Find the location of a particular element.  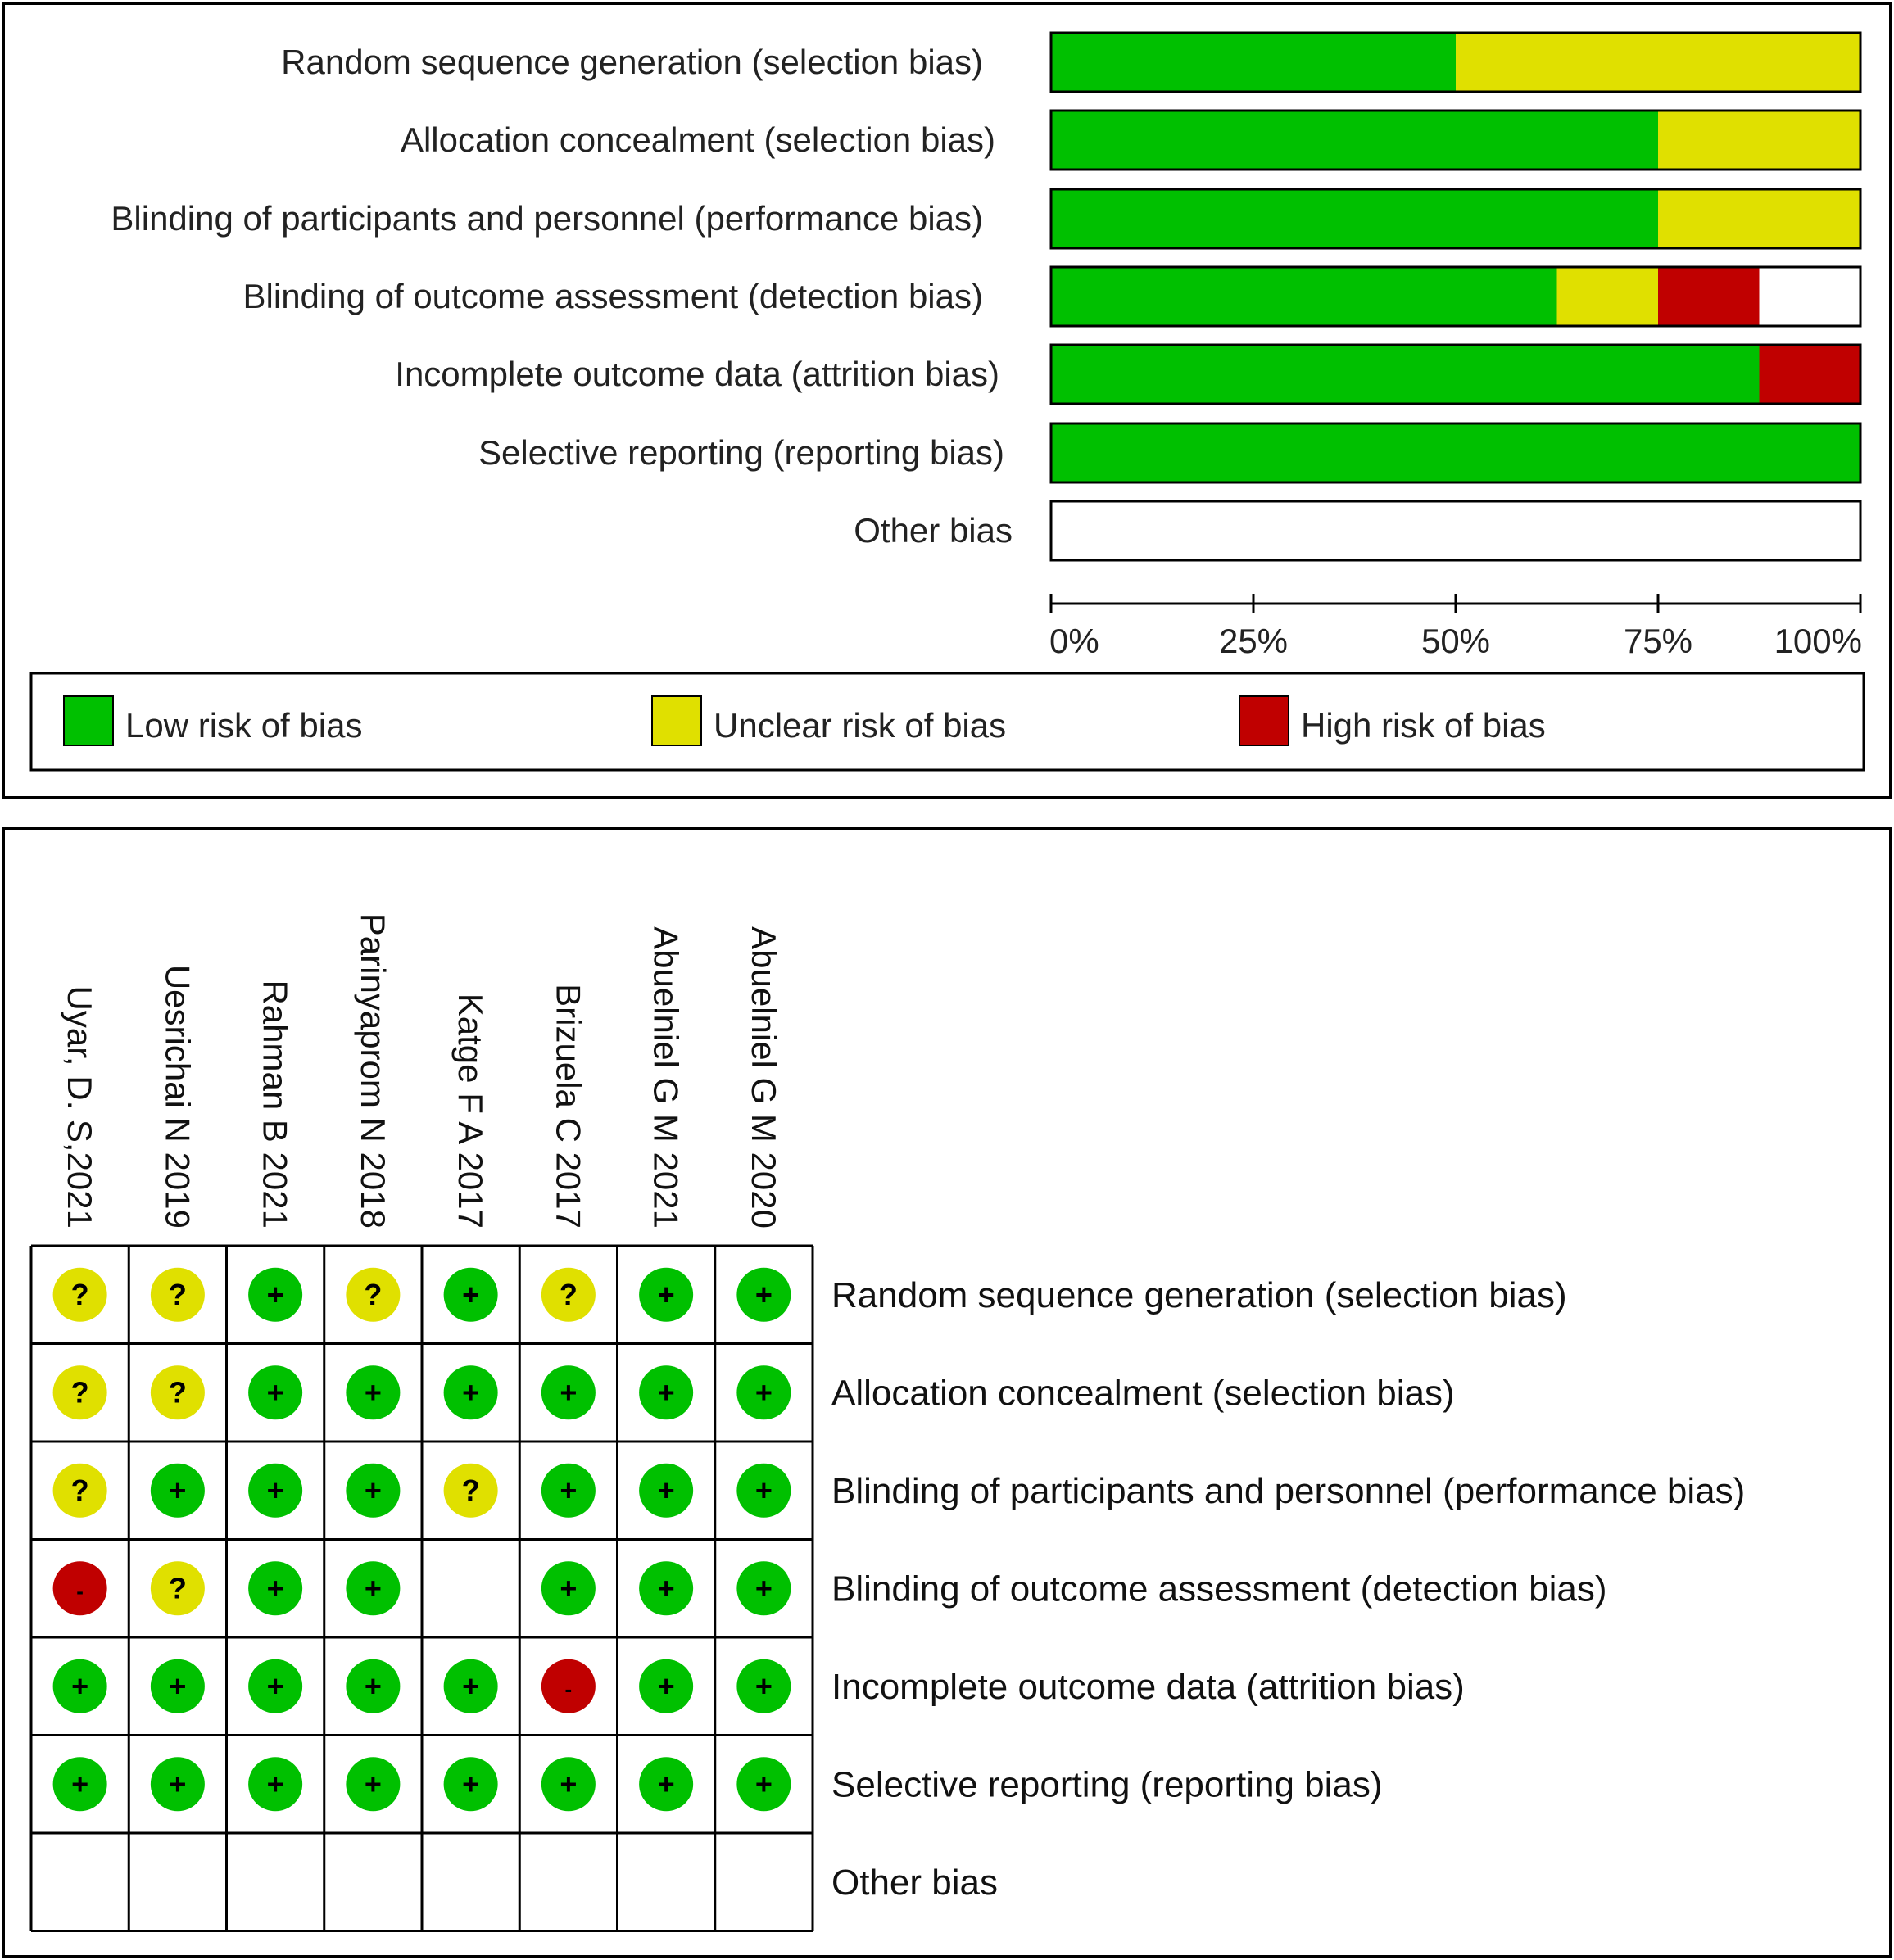

risk-symbol-text: - is located at coordinates (80, 1590).